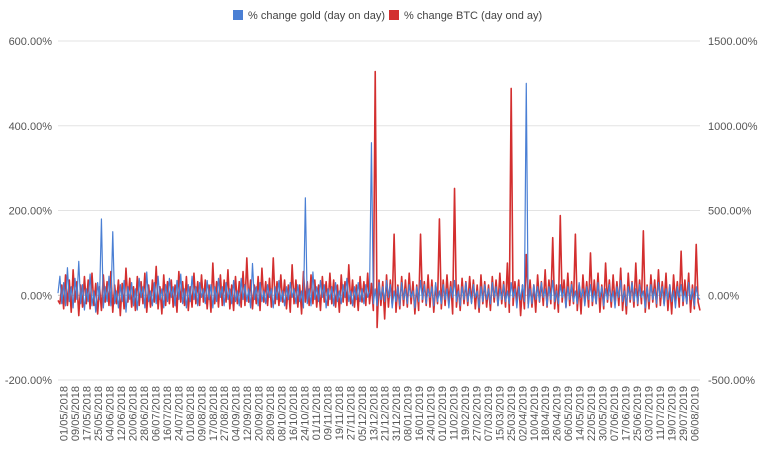 The width and height of the screenshot is (760, 455). What do you see at coordinates (489, 413) in the screenshot?
I see `x-tick-label: 07/03/2019` at bounding box center [489, 413].